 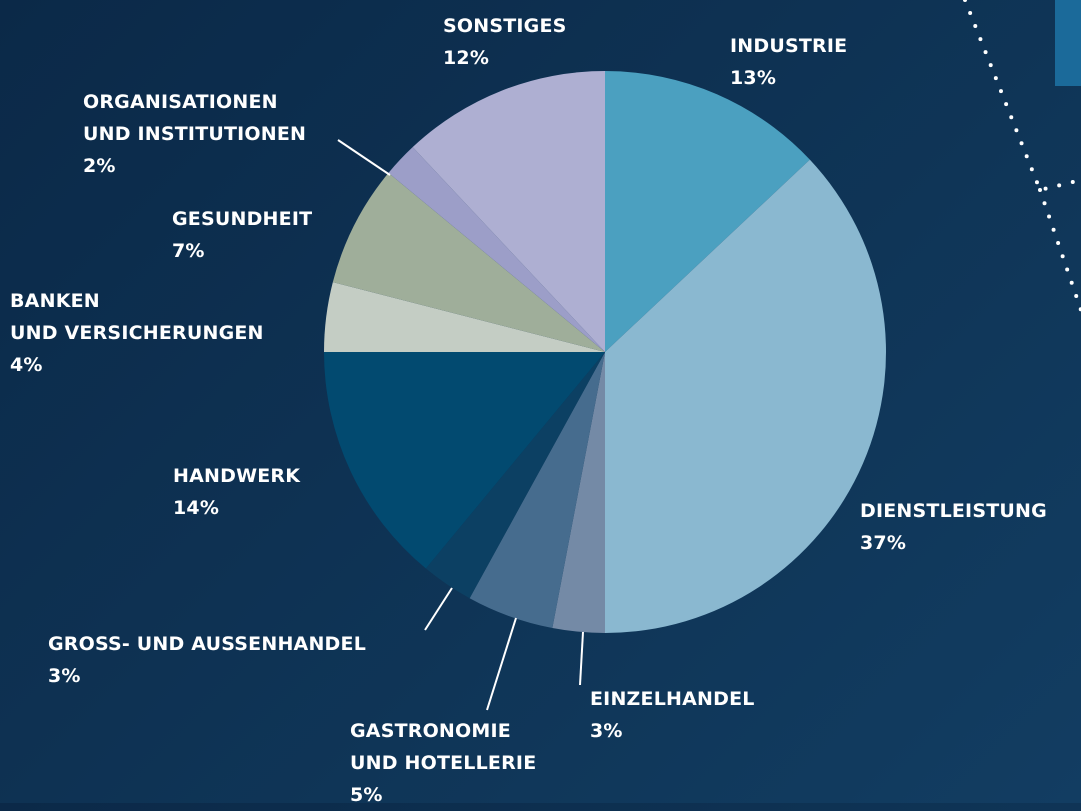 What do you see at coordinates (207, 644) in the screenshot?
I see `category-label: GROSS- UND AUSSENHANDEL` at bounding box center [207, 644].